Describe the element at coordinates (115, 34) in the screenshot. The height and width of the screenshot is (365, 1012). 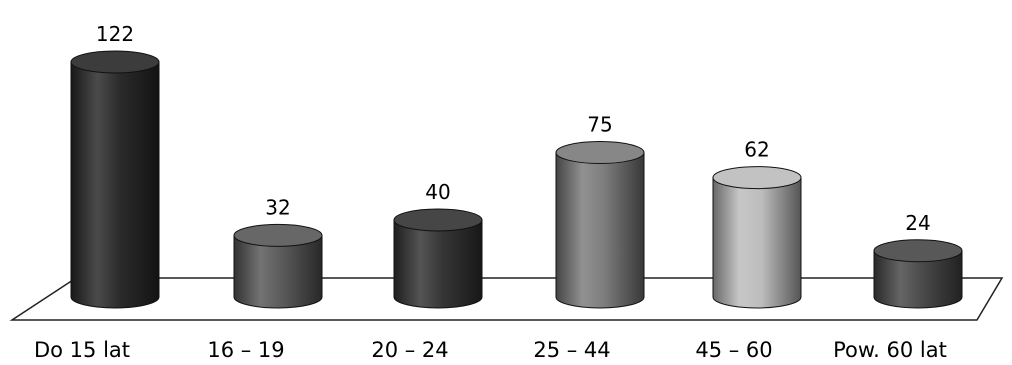
I see `data-label-1: 122` at that location.